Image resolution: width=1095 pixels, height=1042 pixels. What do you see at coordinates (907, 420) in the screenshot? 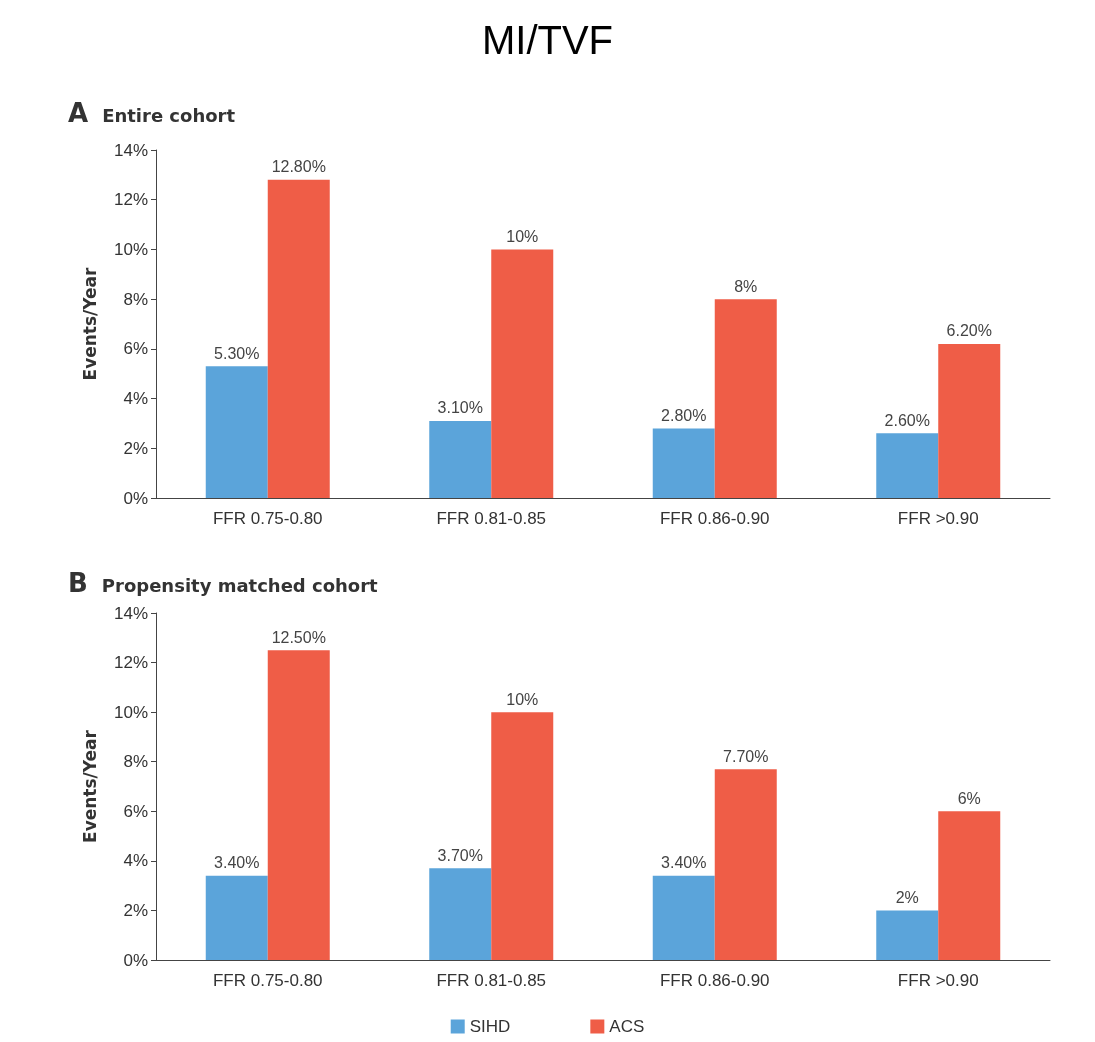
I see `data-label: 2.60%` at bounding box center [907, 420].